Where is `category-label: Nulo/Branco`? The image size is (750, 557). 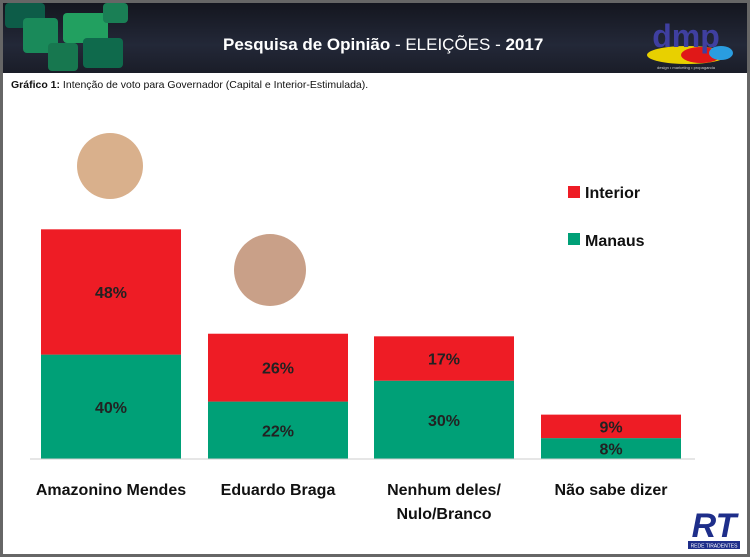
category-label: Nulo/Branco is located at coordinates (443, 514).